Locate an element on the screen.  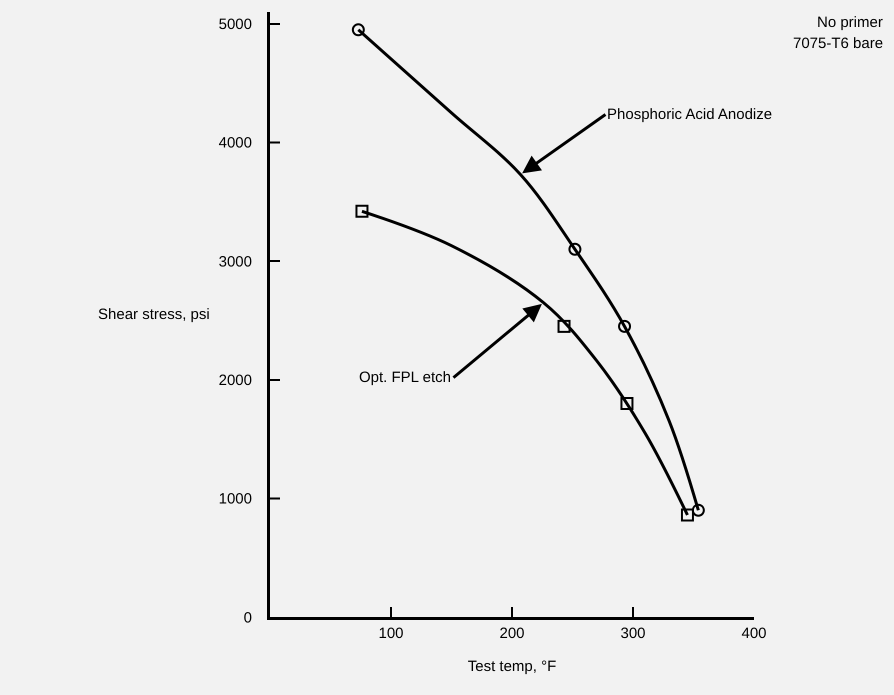
x-tick-label: 200 is located at coordinates (512, 633).